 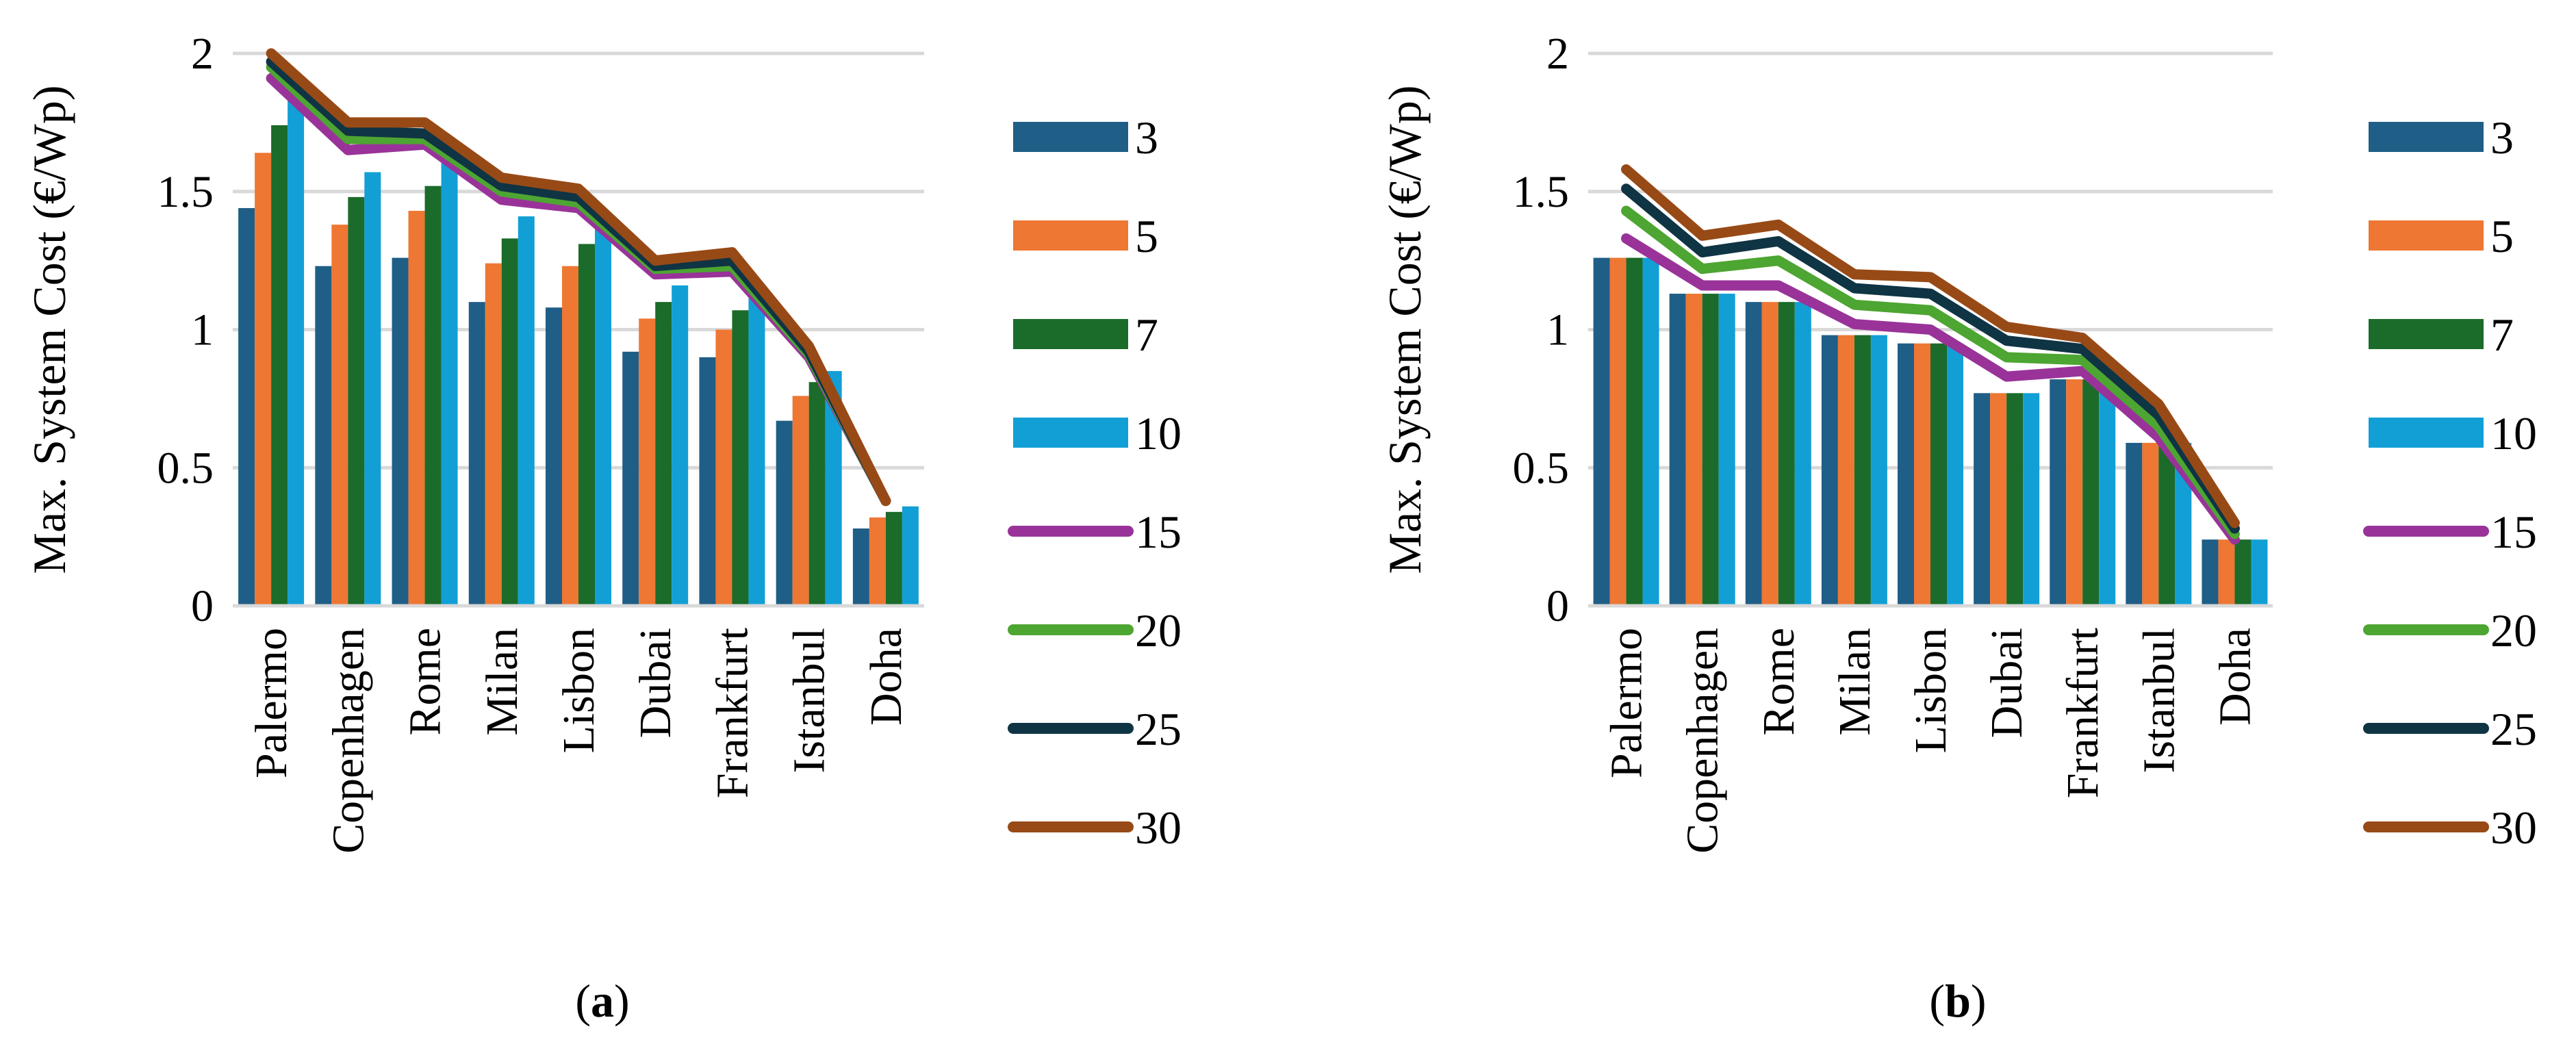 What do you see at coordinates (1979, 1001) in the screenshot?
I see `caption-close-paren: )` at bounding box center [1979, 1001].